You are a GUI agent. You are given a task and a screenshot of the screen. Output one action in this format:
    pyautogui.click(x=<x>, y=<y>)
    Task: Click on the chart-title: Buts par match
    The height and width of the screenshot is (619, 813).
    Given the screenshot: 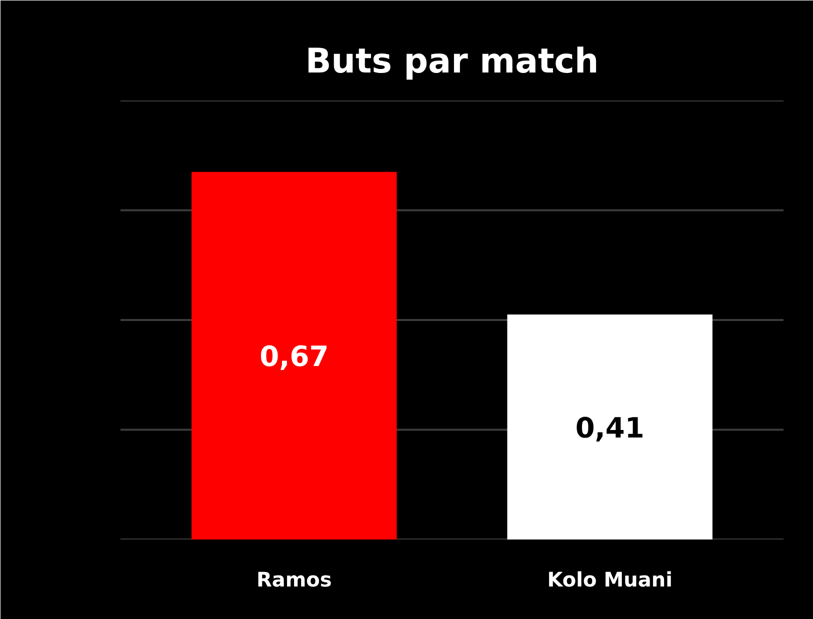 What is the action you would take?
    pyautogui.click(x=452, y=62)
    